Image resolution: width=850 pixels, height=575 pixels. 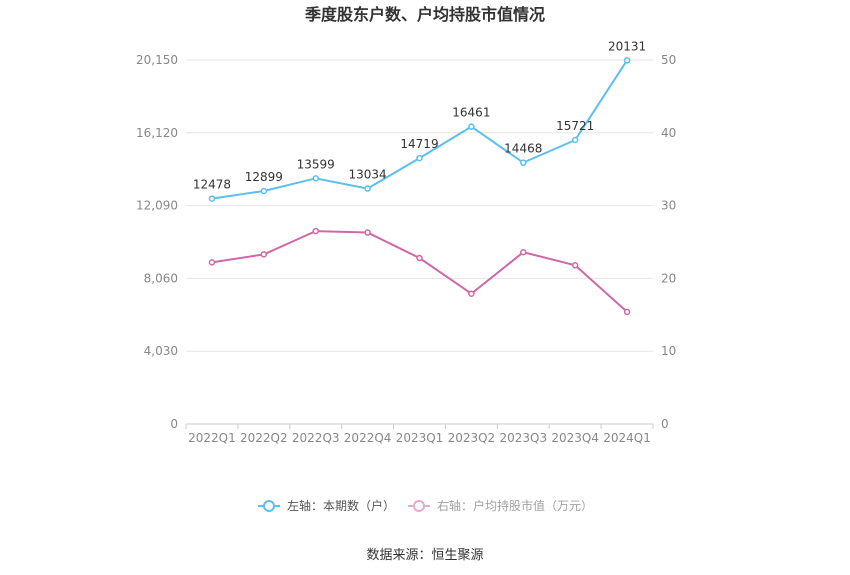 I want to click on right-tick-label: 30, so click(x=668, y=206).